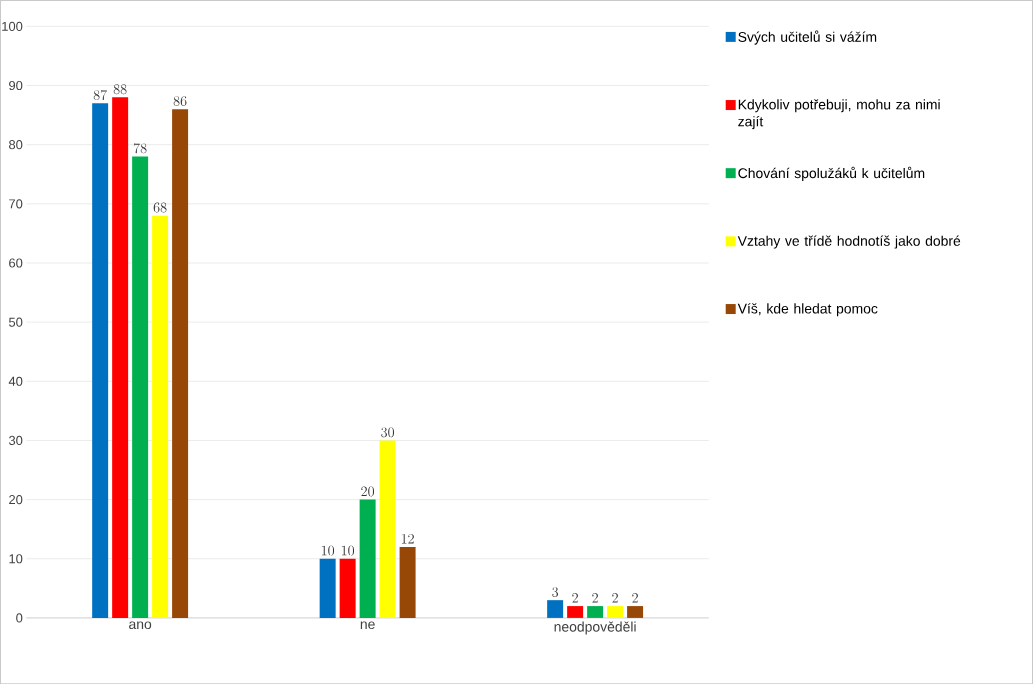 This screenshot has height=684, width=1033. Describe the element at coordinates (180, 101) in the screenshot. I see `data-label: 86` at that location.